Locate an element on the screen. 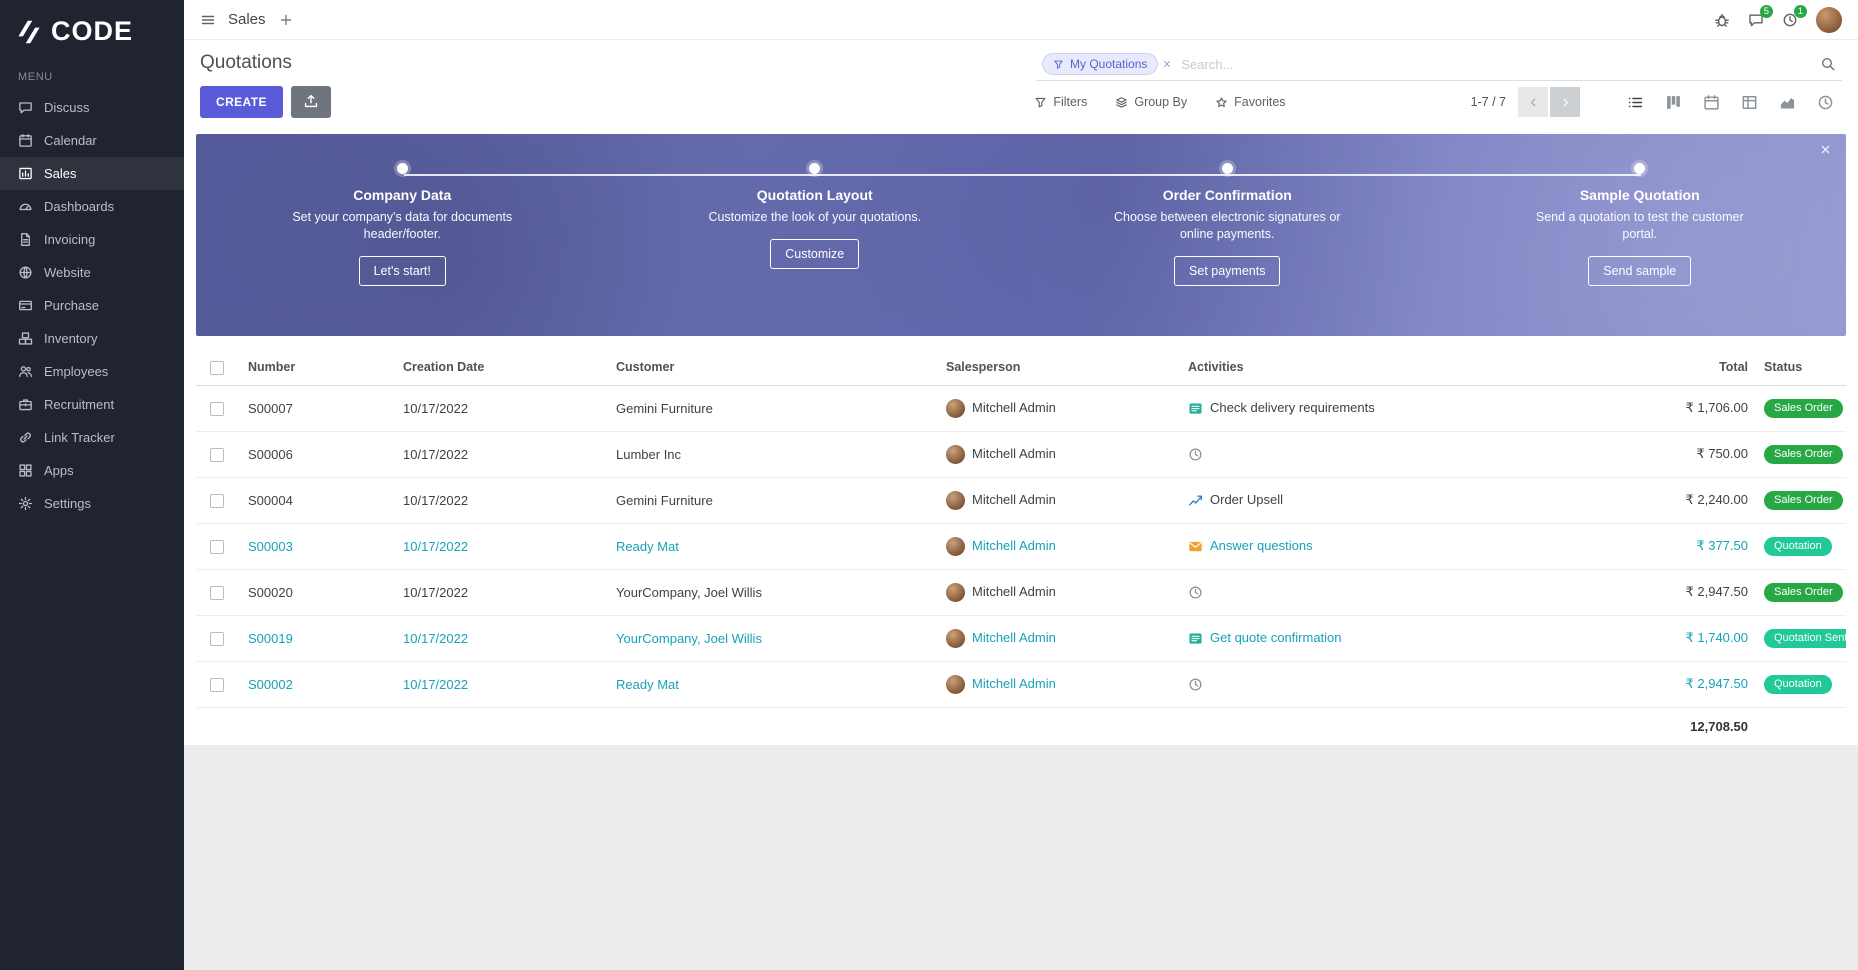 This screenshot has width=1858, height=970. step-action-button: Set payments is located at coordinates (1227, 270).